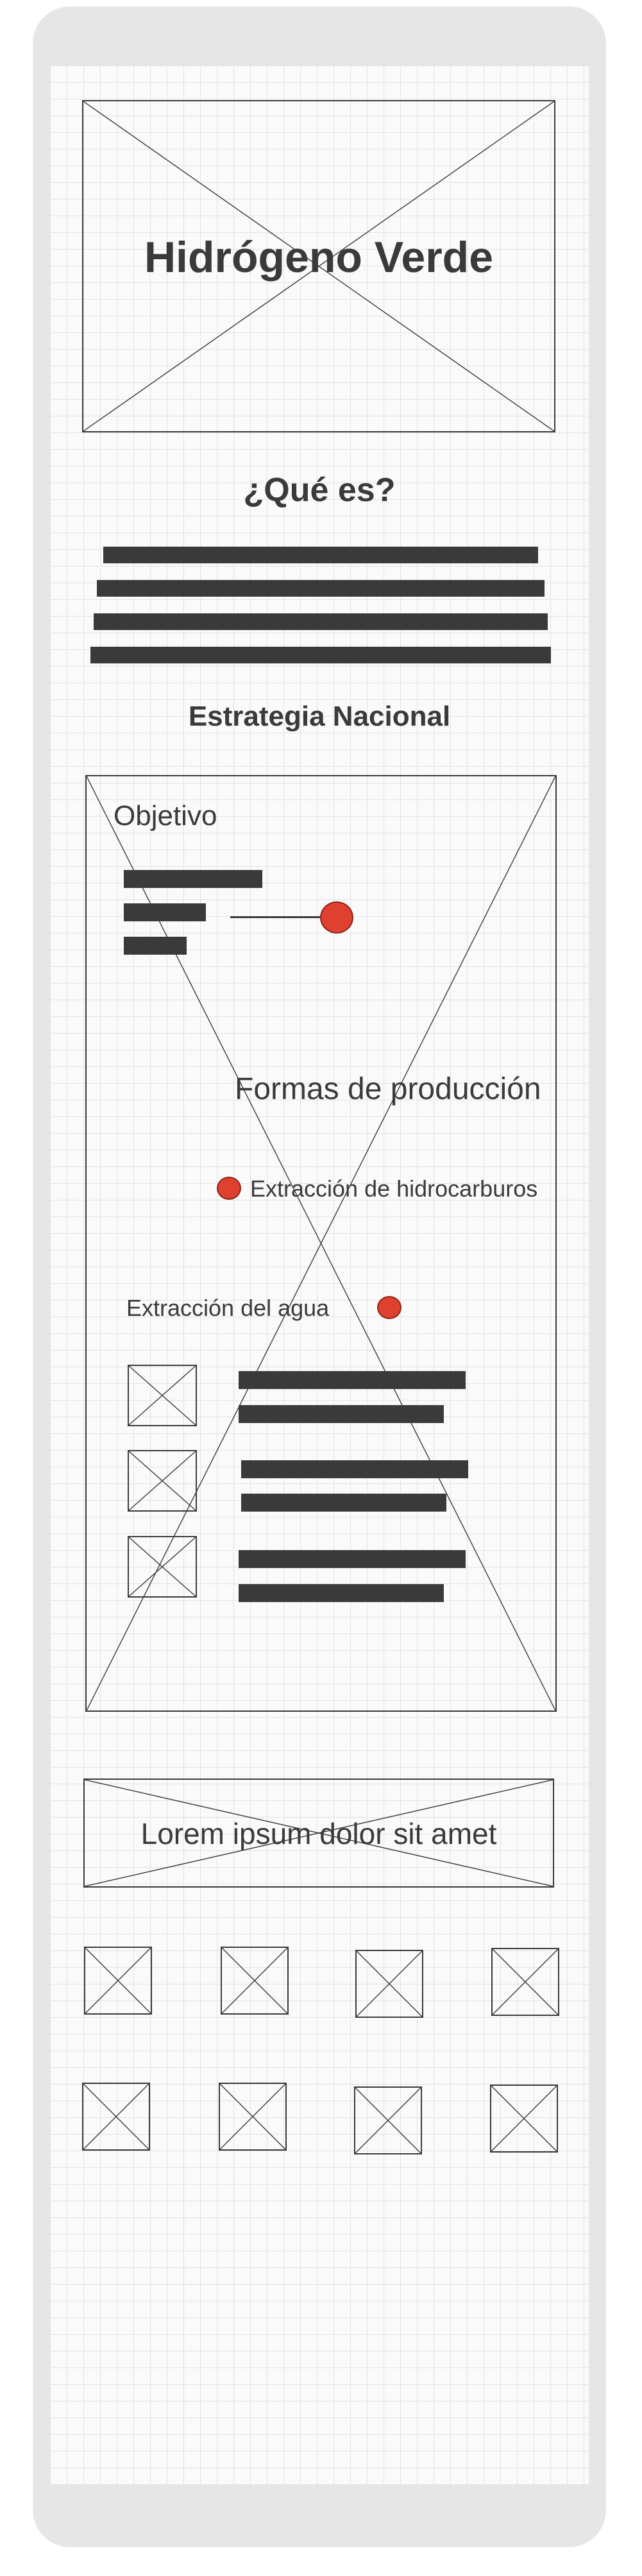  What do you see at coordinates (166, 816) in the screenshot?
I see `objetivo-label: Objetivo` at bounding box center [166, 816].